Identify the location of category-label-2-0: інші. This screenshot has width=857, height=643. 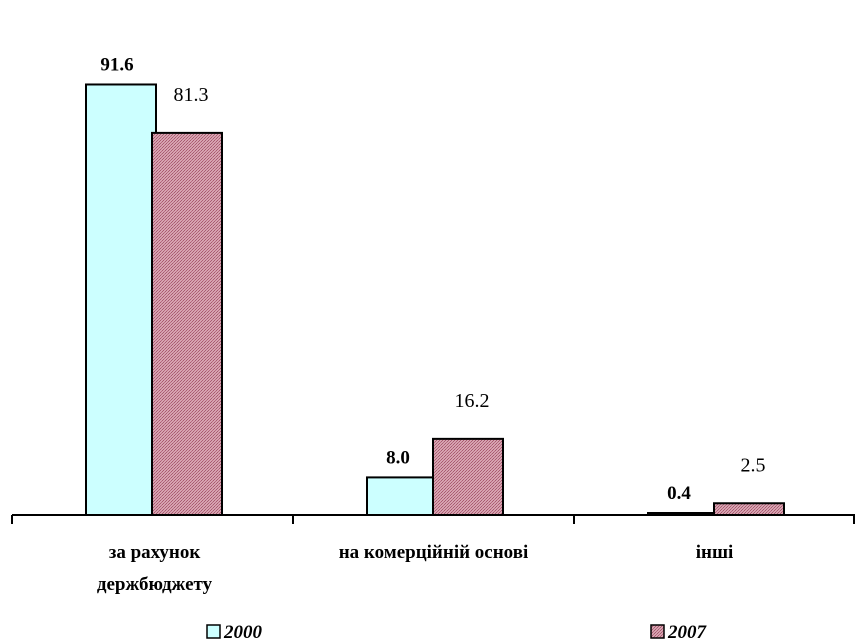
(715, 552).